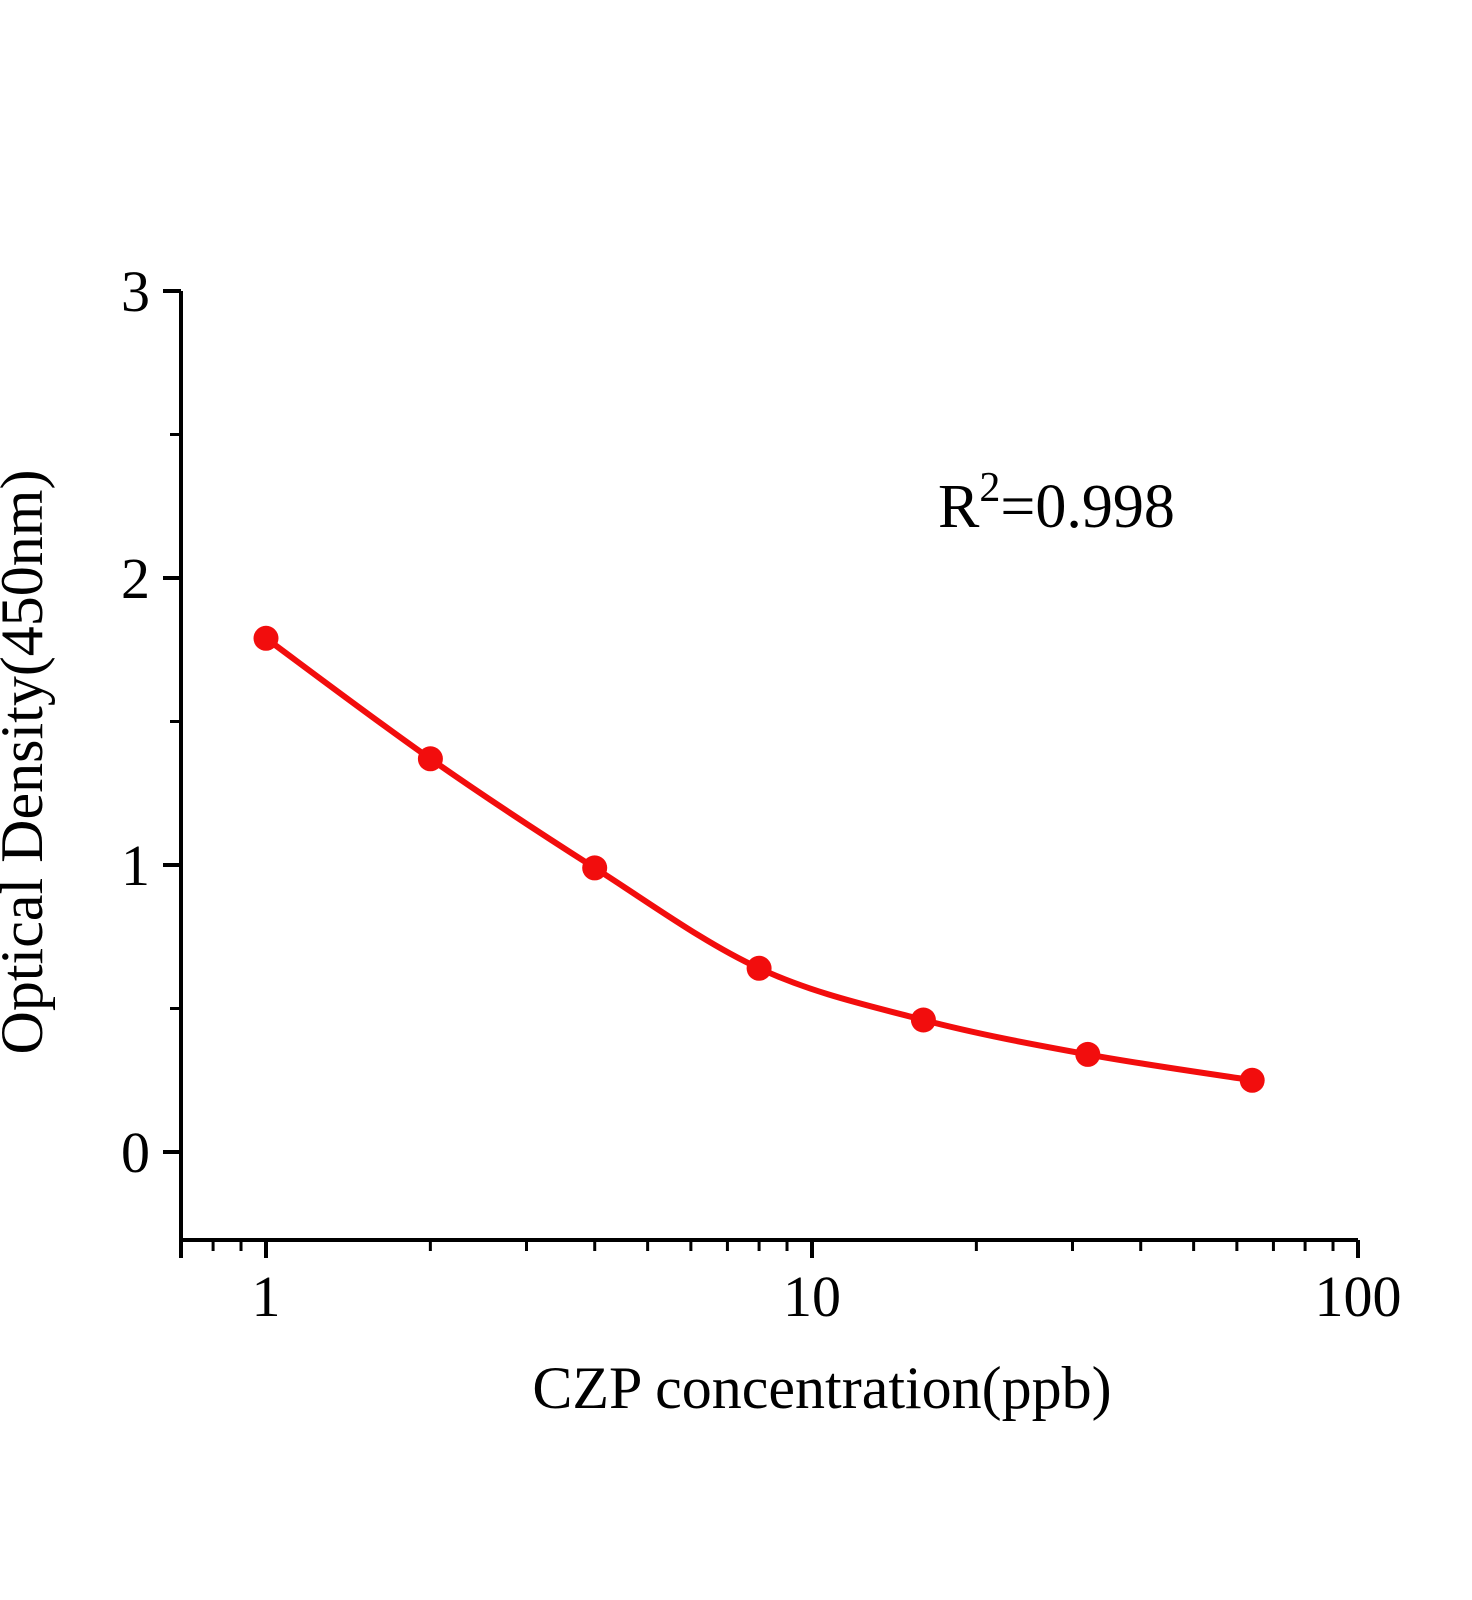 This screenshot has width=1472, height=1600. I want to click on x-tick-label: 100, so click(1358, 1296).